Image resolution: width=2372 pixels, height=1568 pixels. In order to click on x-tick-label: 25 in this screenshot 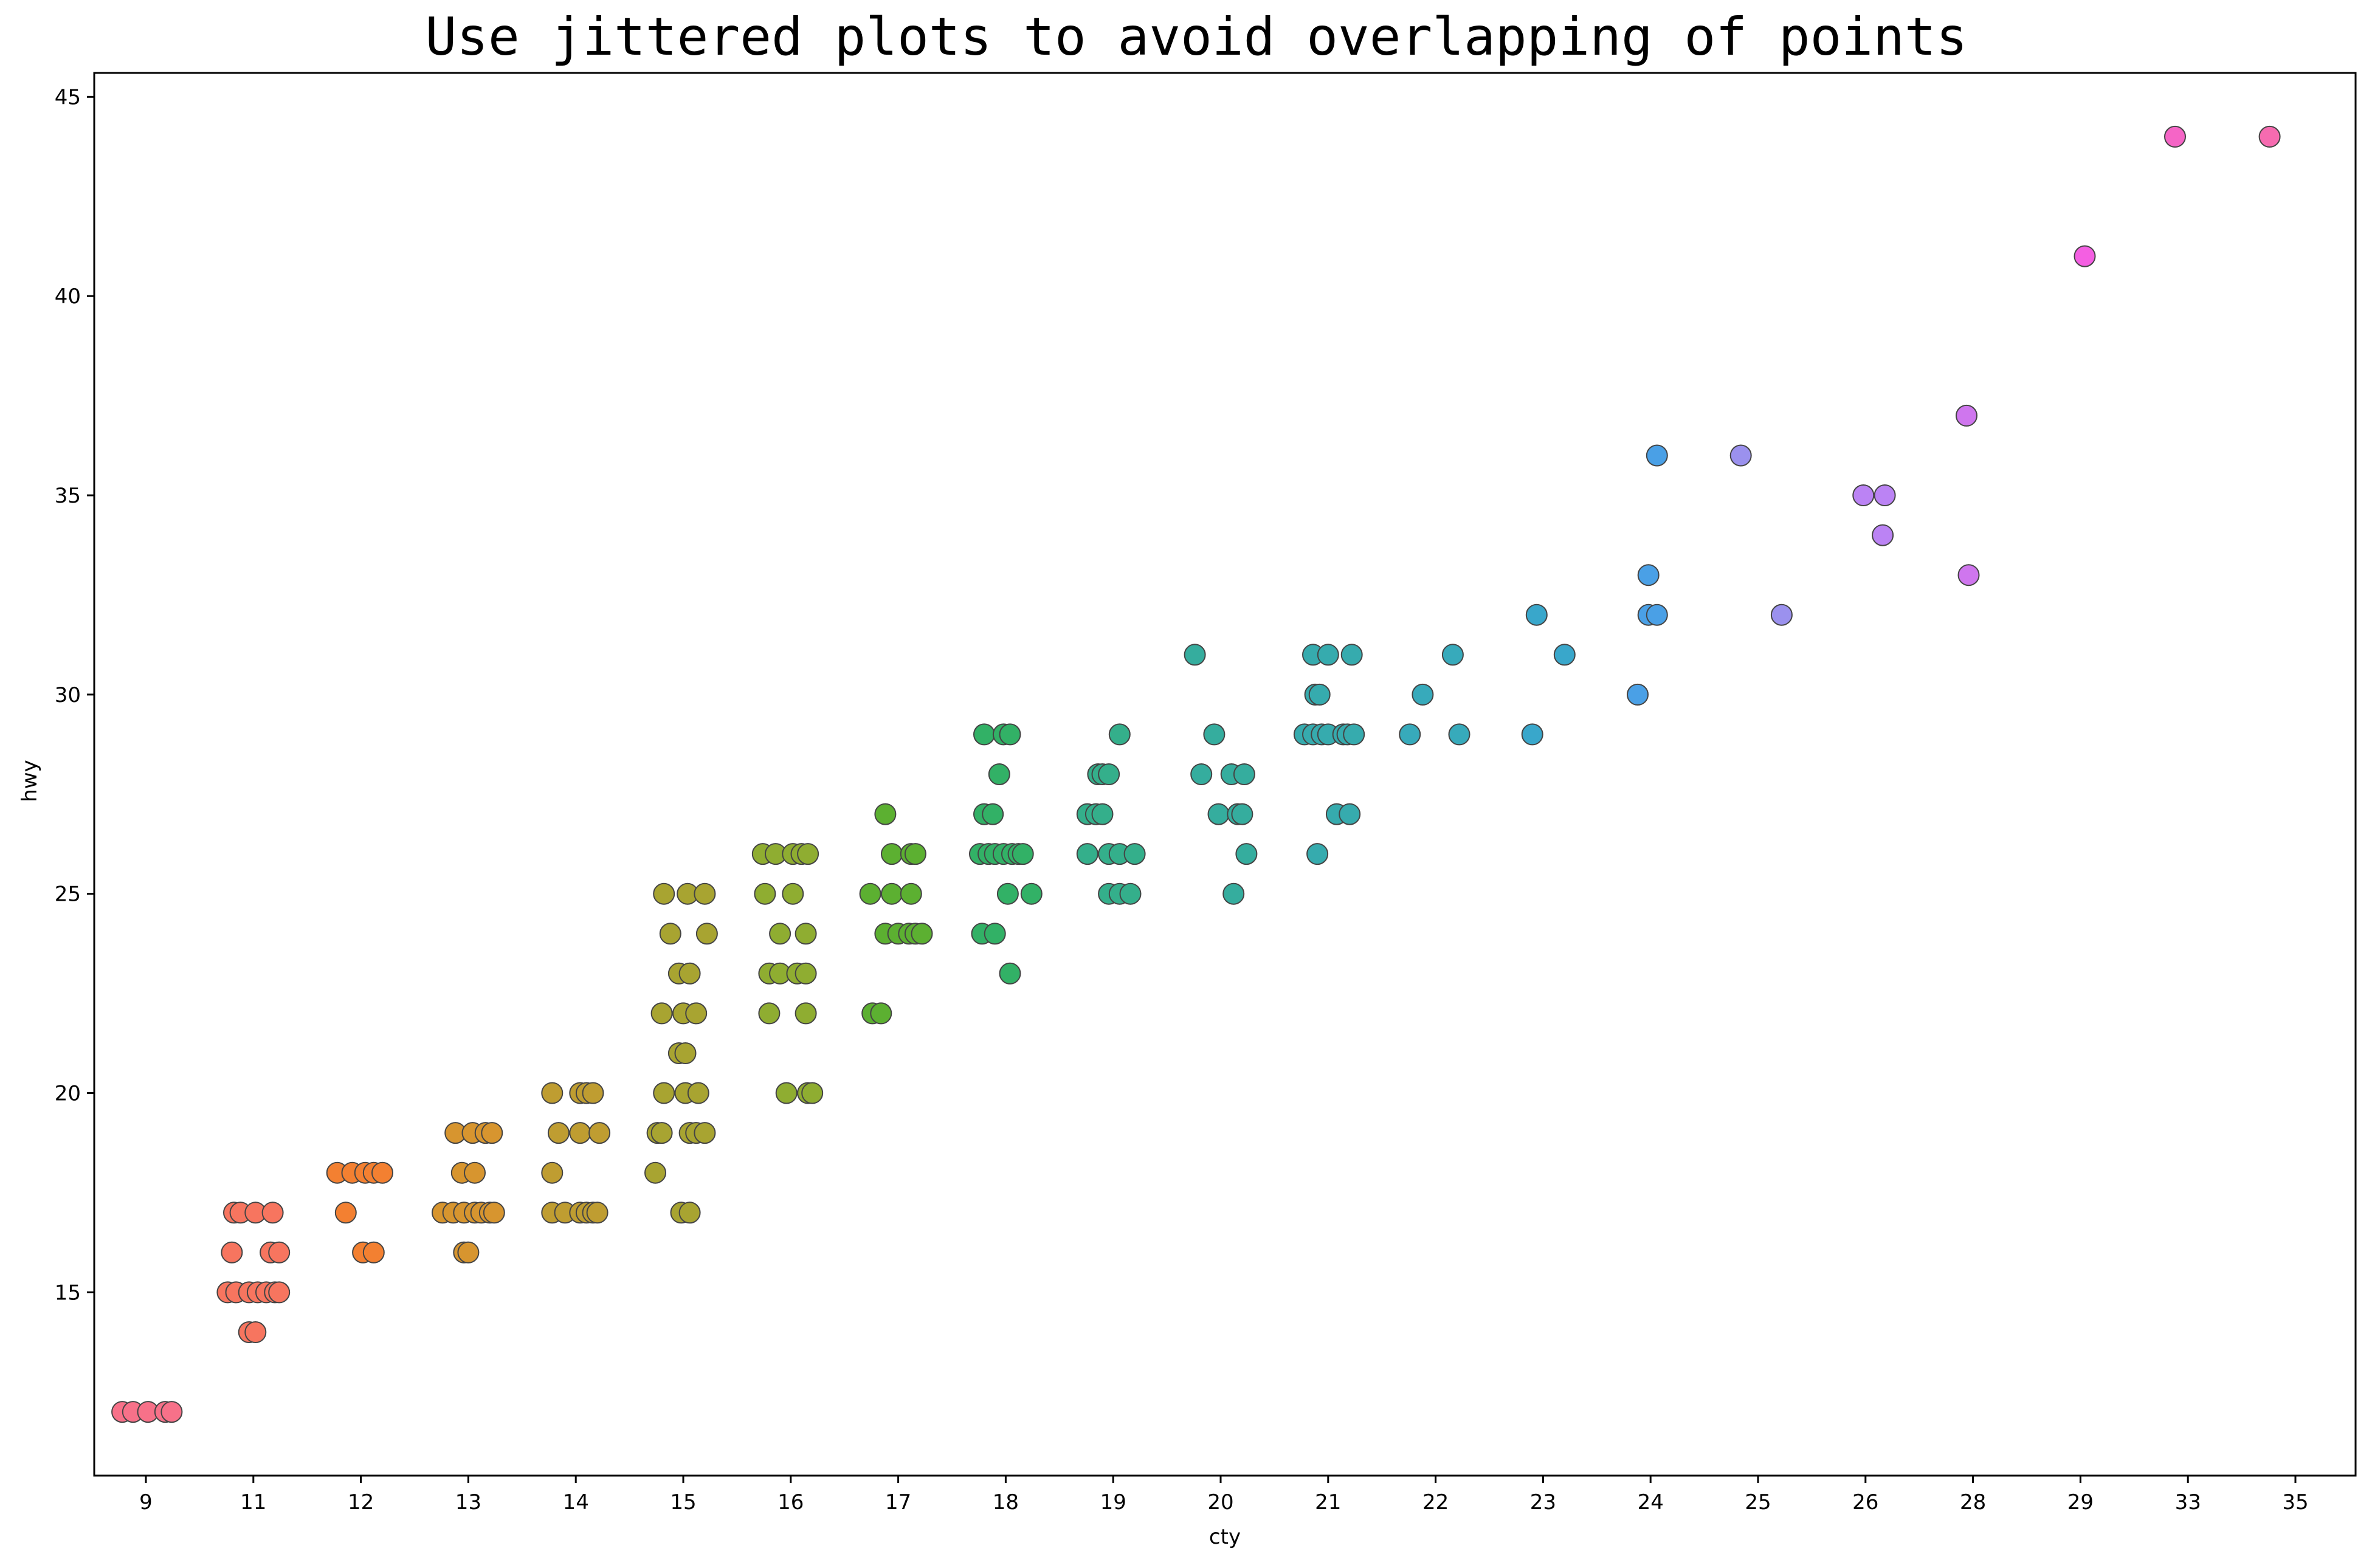, I will do `click(1758, 1502)`.